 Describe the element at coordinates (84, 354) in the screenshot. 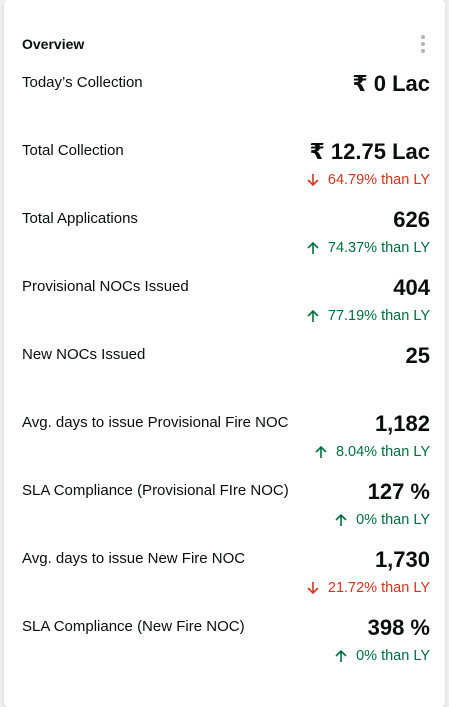

I see `metric-label: New NOCs Issued` at that location.